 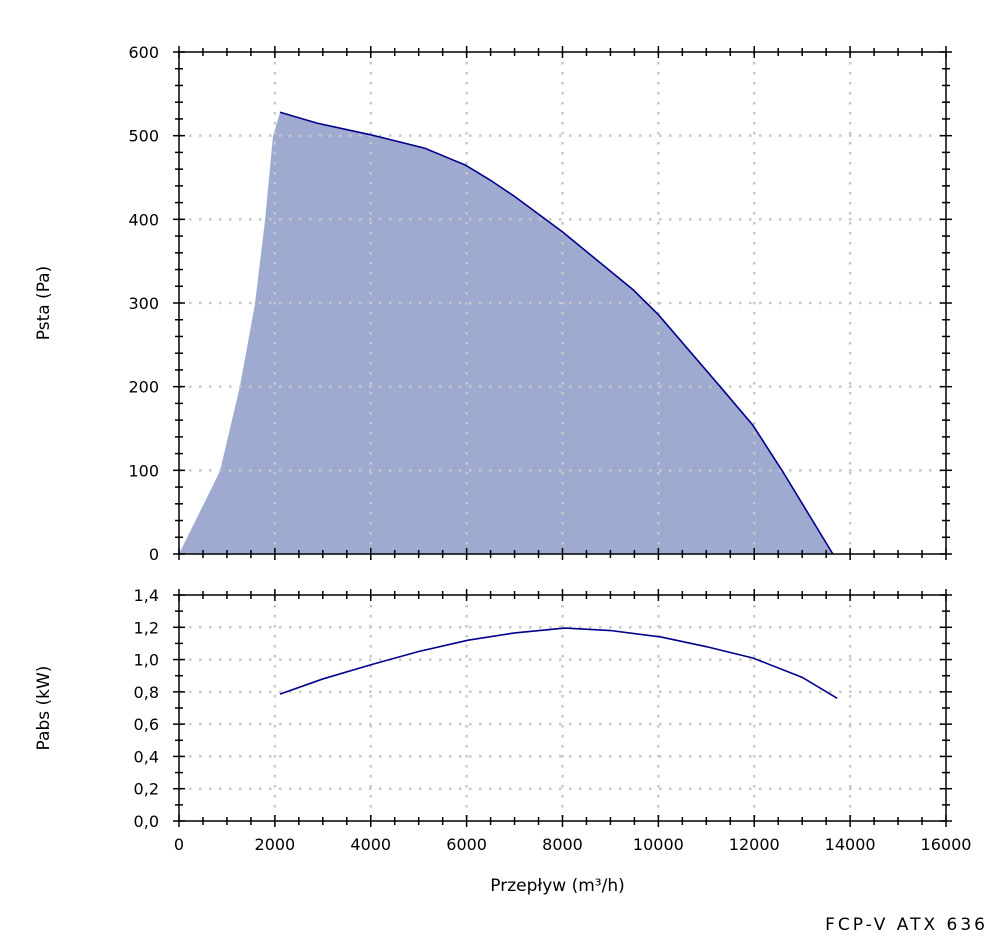 What do you see at coordinates (146, 789) in the screenshot?
I see `y-tick-label: 0,2` at bounding box center [146, 789].